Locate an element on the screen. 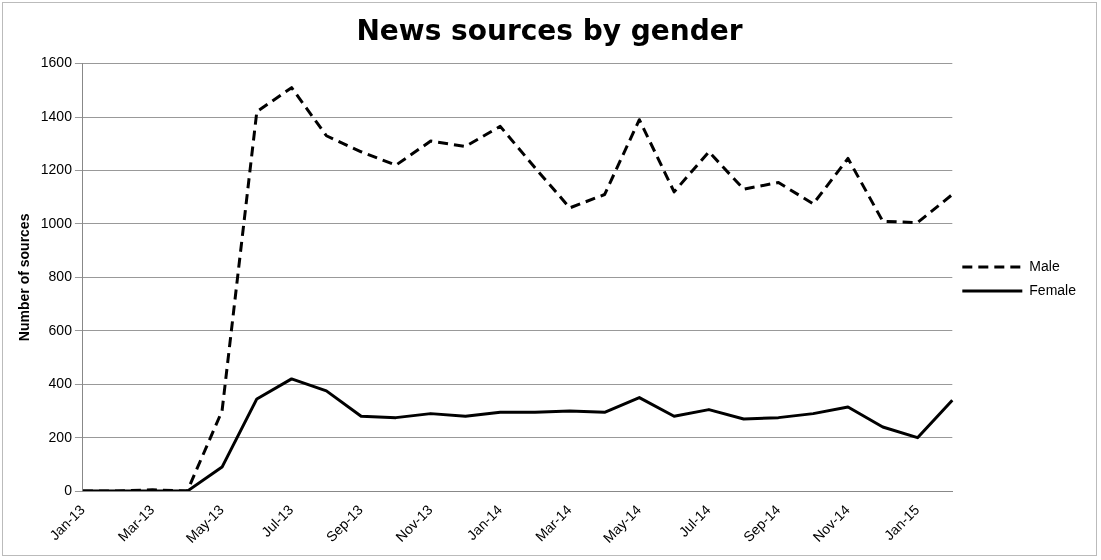  y-tick-label: 400 is located at coordinates (60, 383).